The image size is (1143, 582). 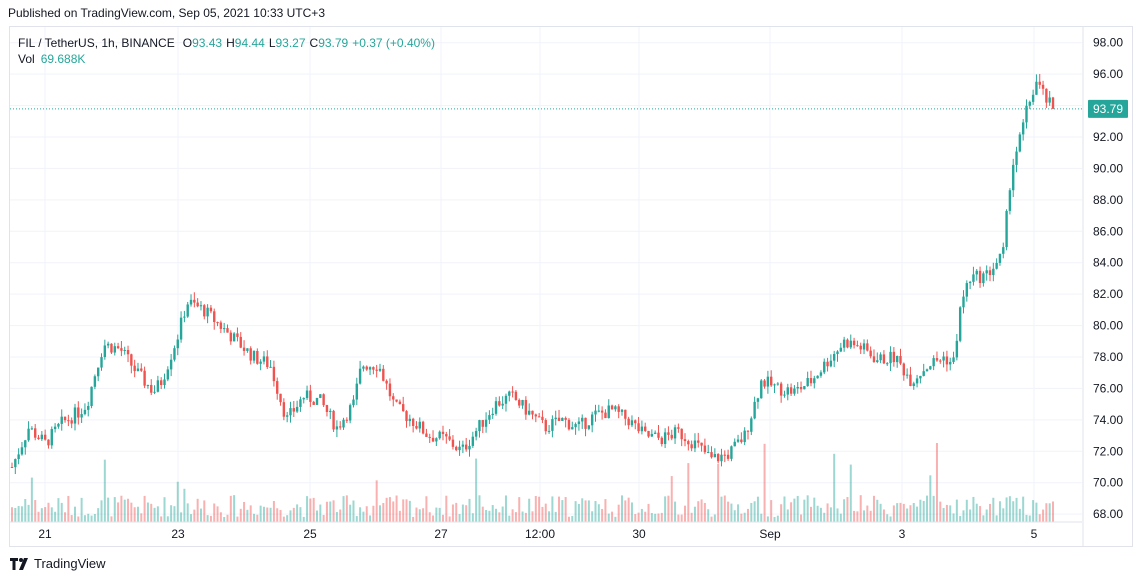 I want to click on x-tick-label: 3, so click(x=902, y=534).